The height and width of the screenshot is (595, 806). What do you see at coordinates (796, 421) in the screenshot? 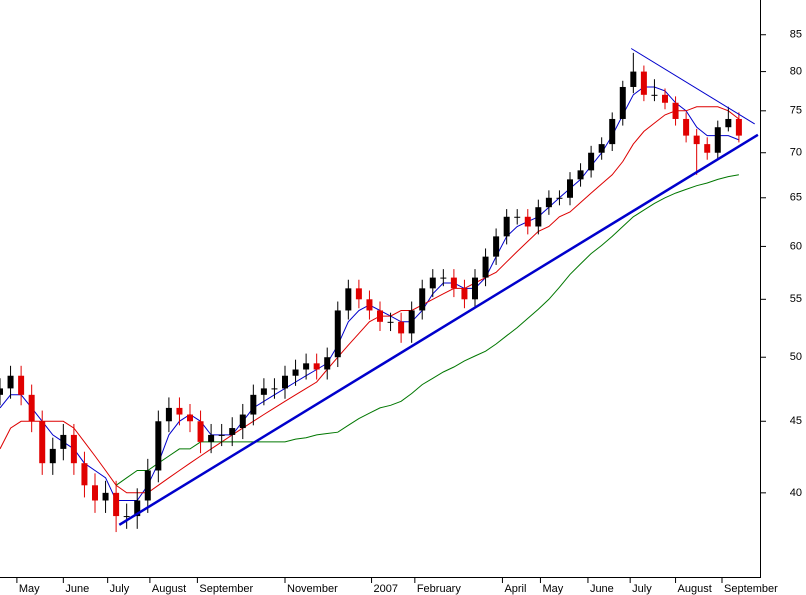
I see `y-tick-label: 45` at bounding box center [796, 421].